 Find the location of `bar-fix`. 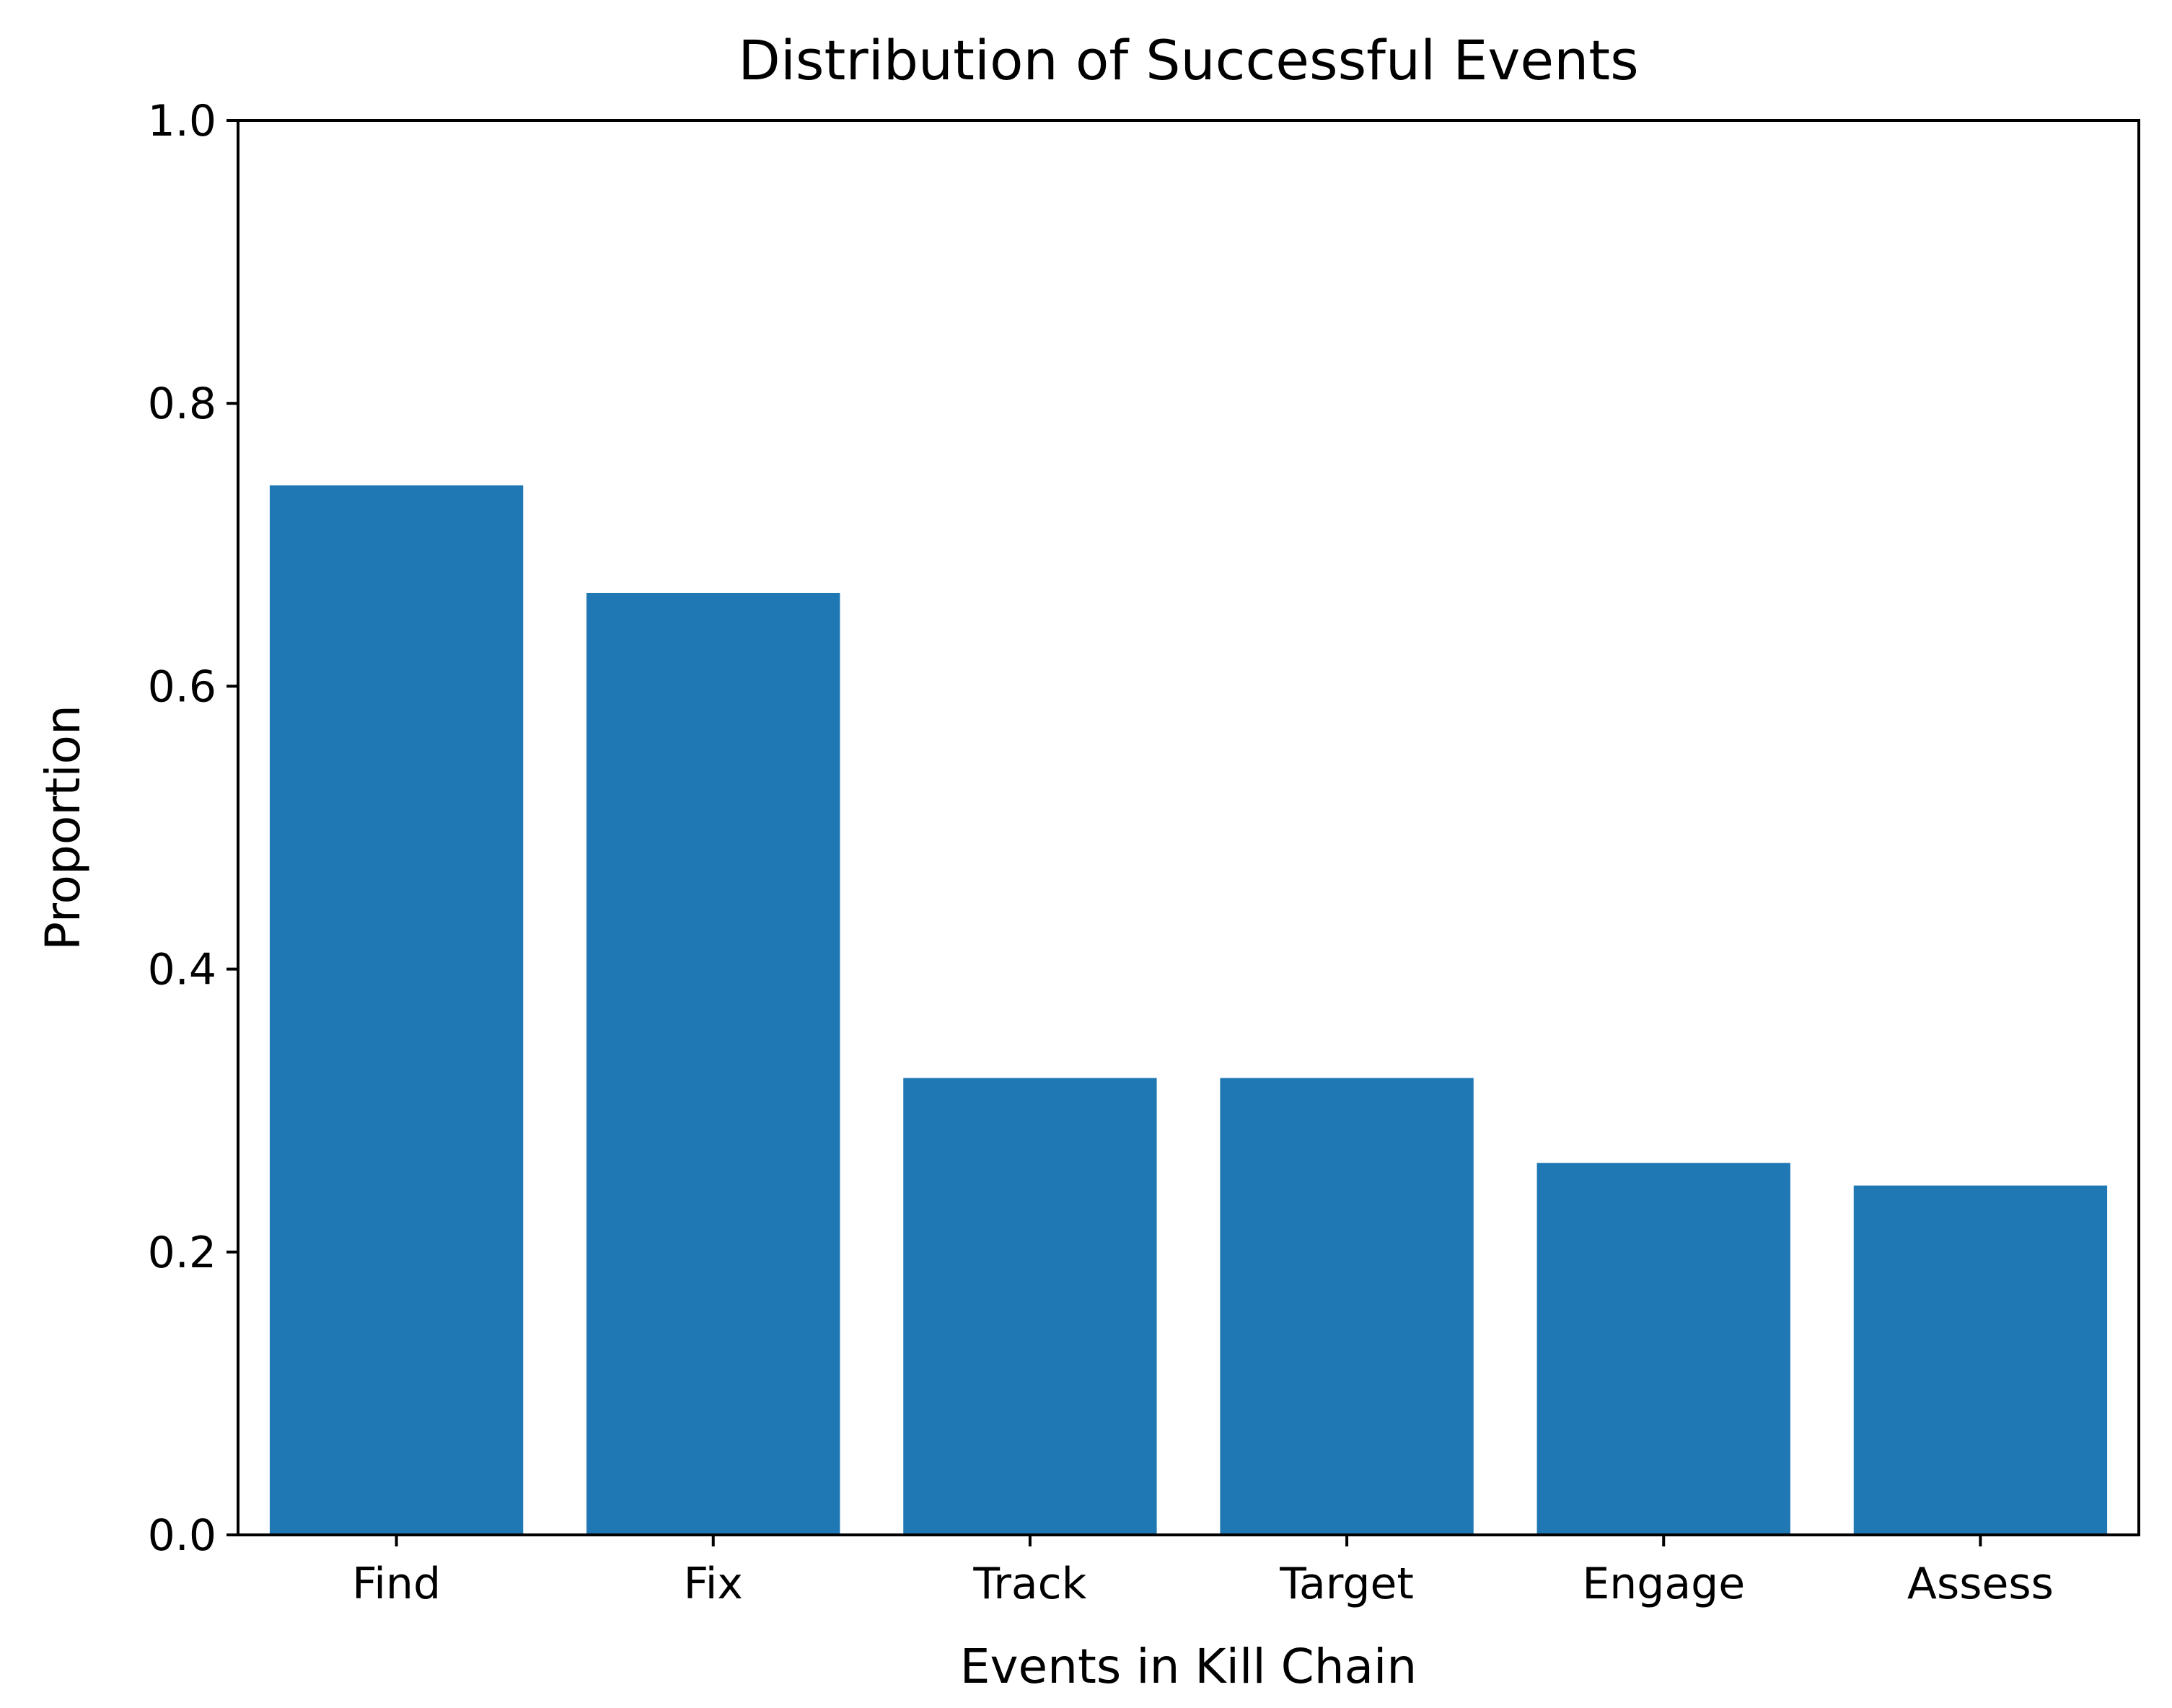

bar-fix is located at coordinates (713, 1063).